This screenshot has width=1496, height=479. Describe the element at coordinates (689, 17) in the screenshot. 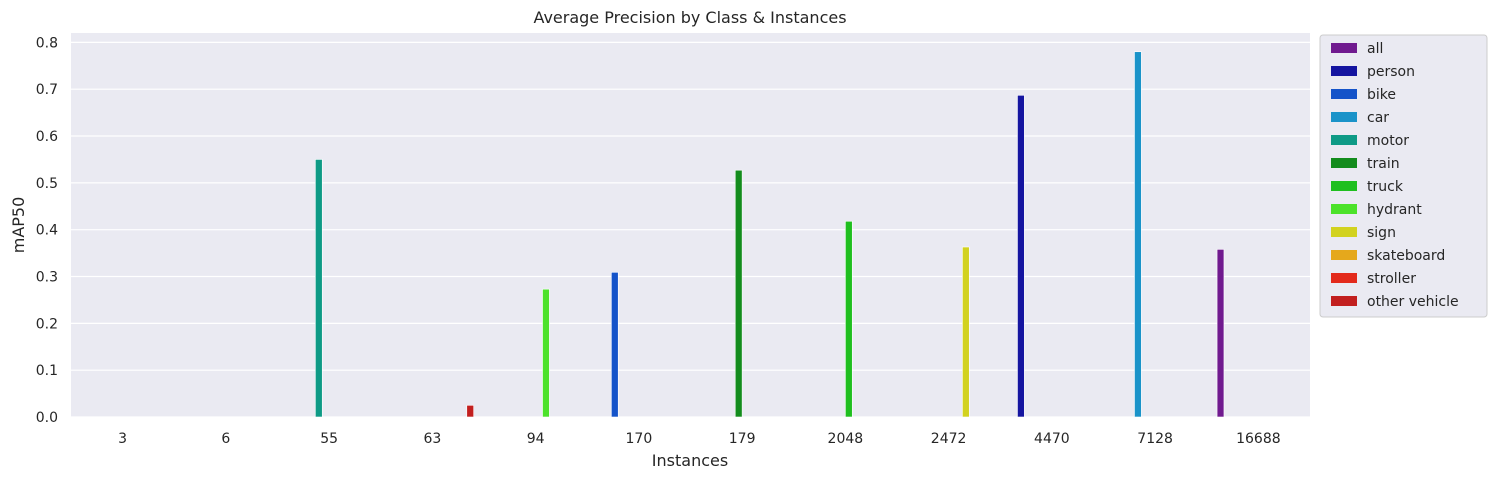

I see `chart-title: Average Precision by Class & Instances` at that location.